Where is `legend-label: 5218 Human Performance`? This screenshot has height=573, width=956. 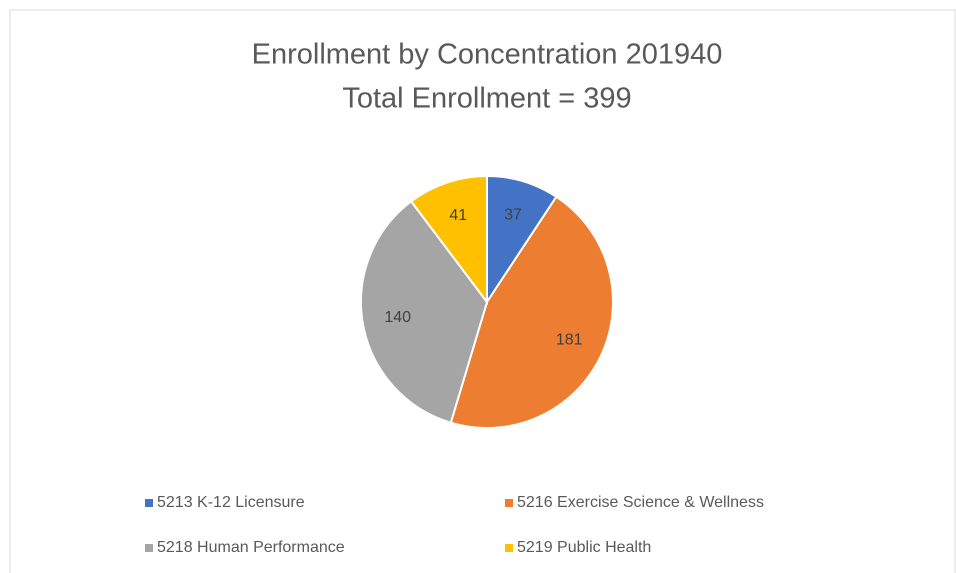 legend-label: 5218 Human Performance is located at coordinates (251, 547).